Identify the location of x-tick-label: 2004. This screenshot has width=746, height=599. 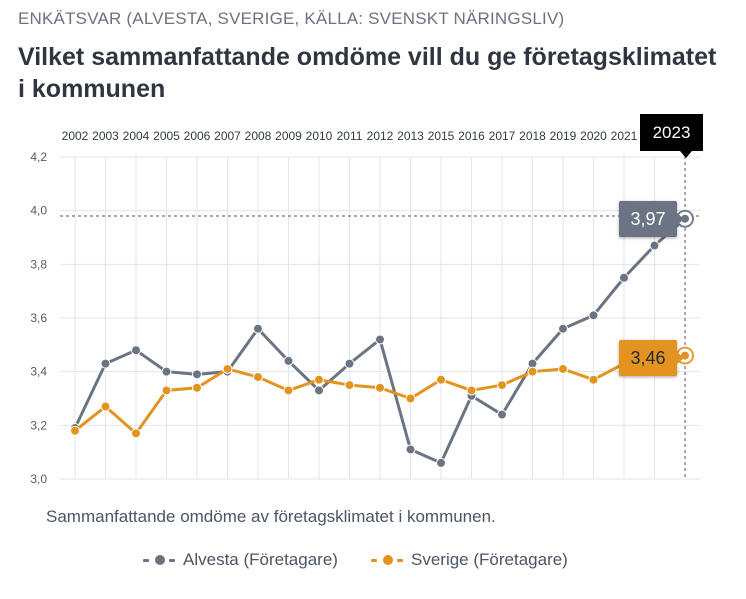
(136, 136).